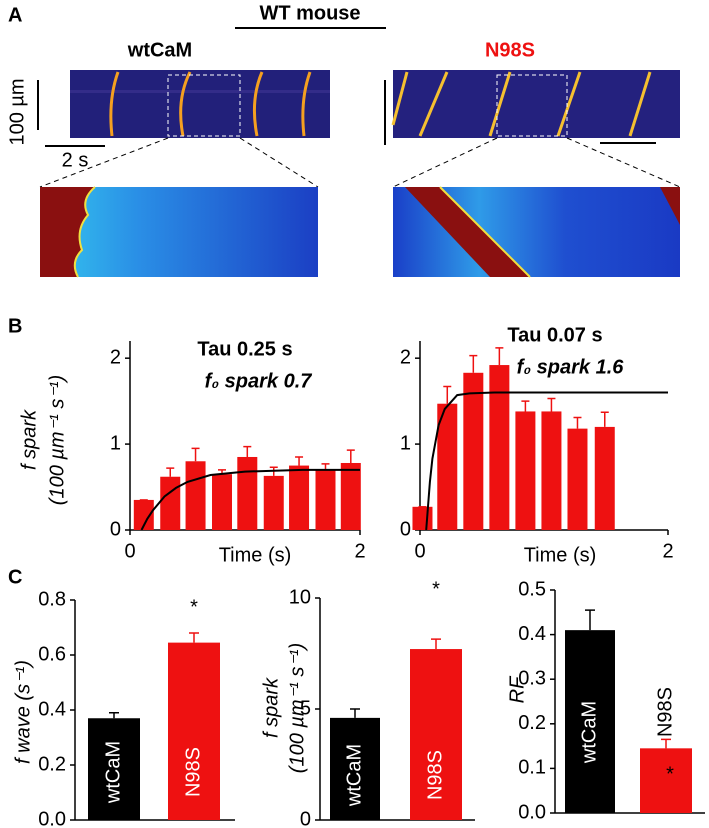 This screenshot has width=709, height=828. Describe the element at coordinates (52, 654) in the screenshot. I see `y-tick-label: 0.6` at that location.